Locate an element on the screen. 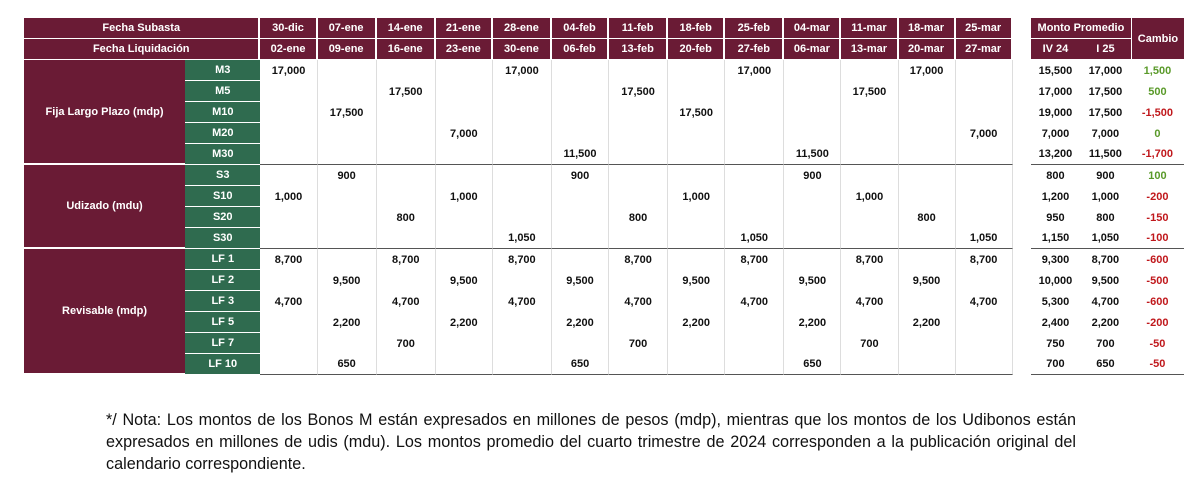 This screenshot has width=1200, height=485. bond-code: M20 is located at coordinates (223, 133).